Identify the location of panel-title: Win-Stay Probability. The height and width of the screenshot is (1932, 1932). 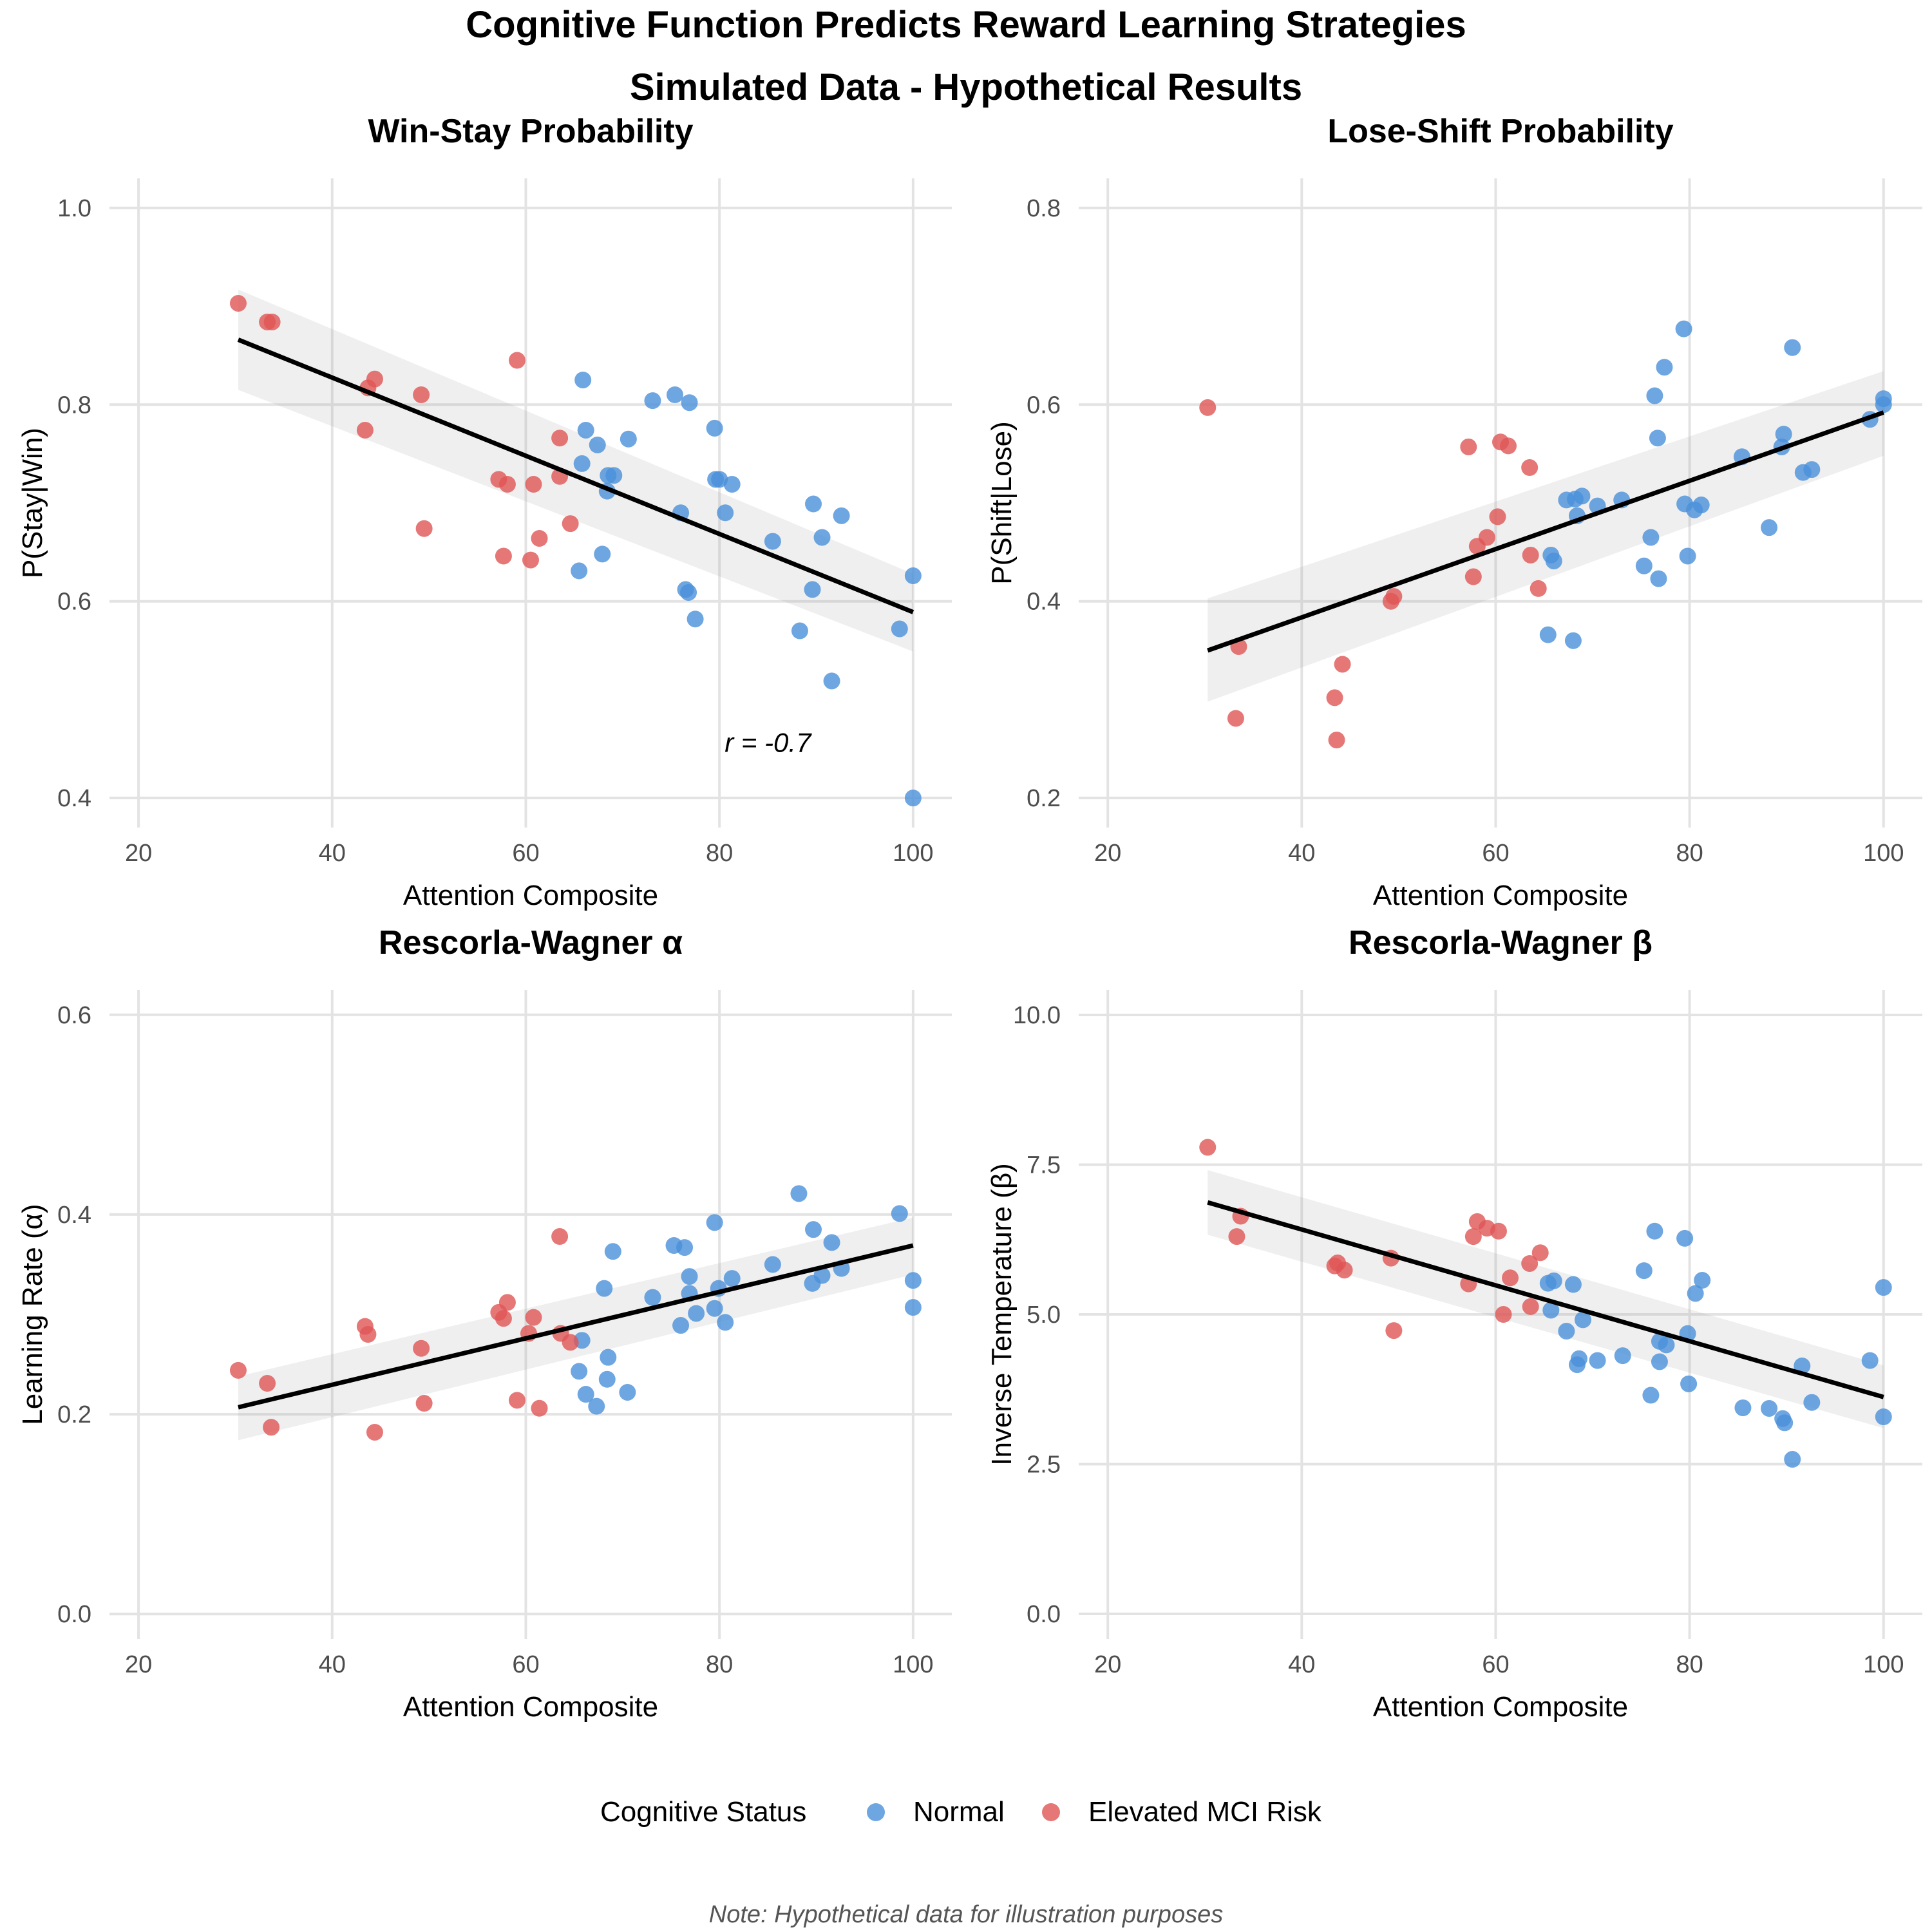
(530, 131).